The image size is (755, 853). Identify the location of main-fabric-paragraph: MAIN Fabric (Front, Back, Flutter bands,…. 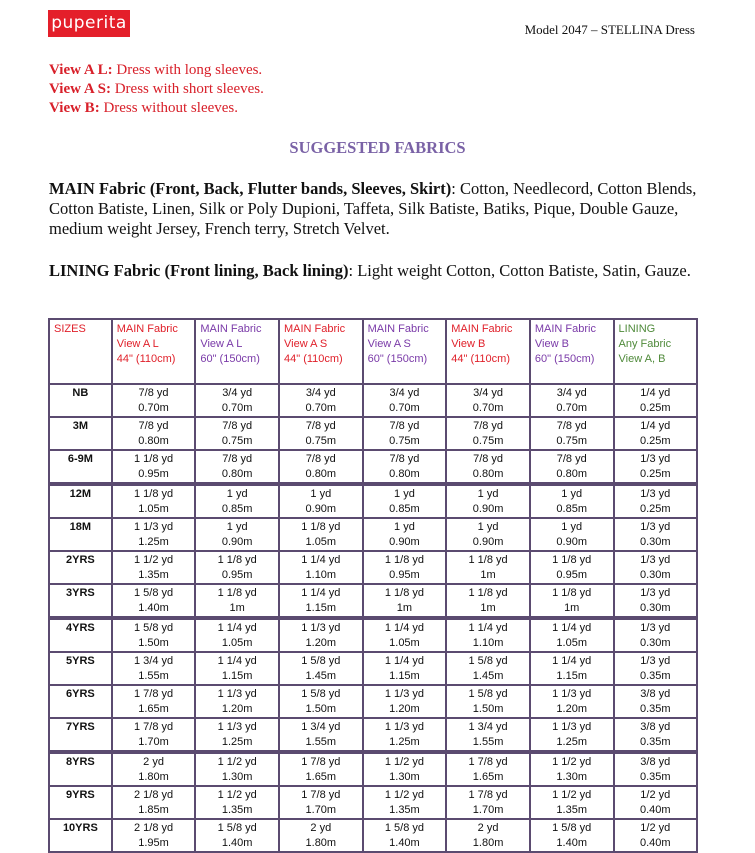
(374, 209).